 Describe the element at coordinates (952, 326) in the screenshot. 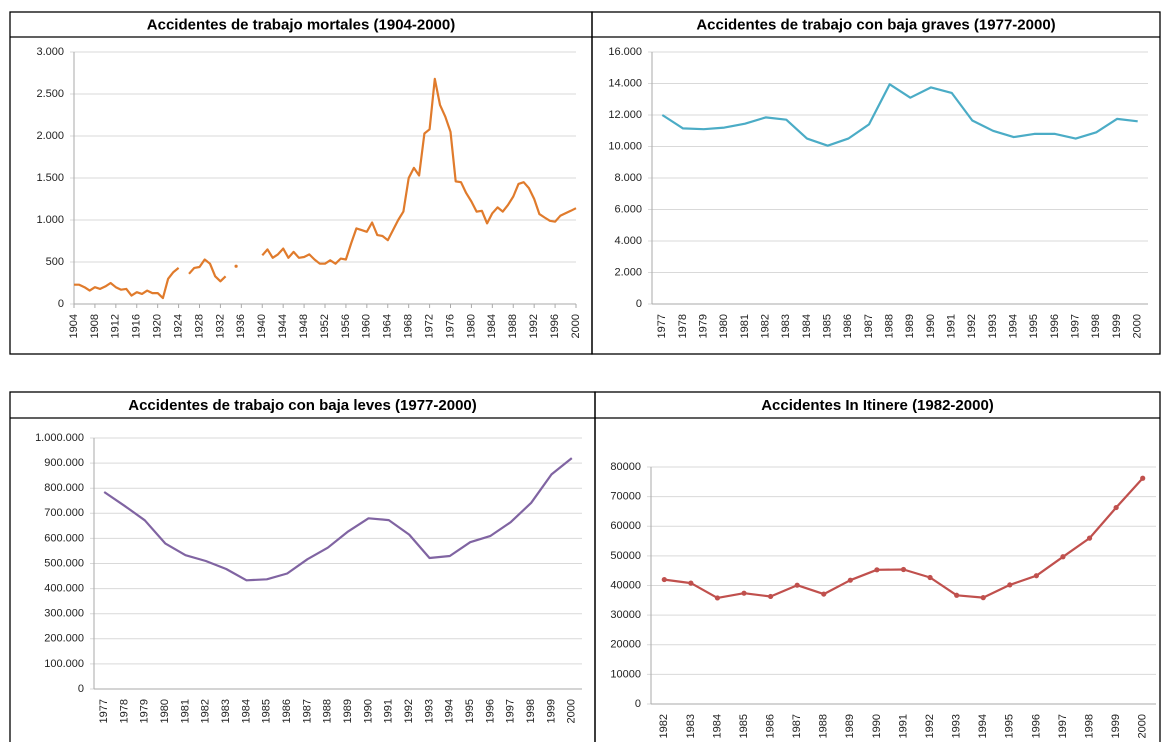

I see `x-tick-label: 1991` at that location.